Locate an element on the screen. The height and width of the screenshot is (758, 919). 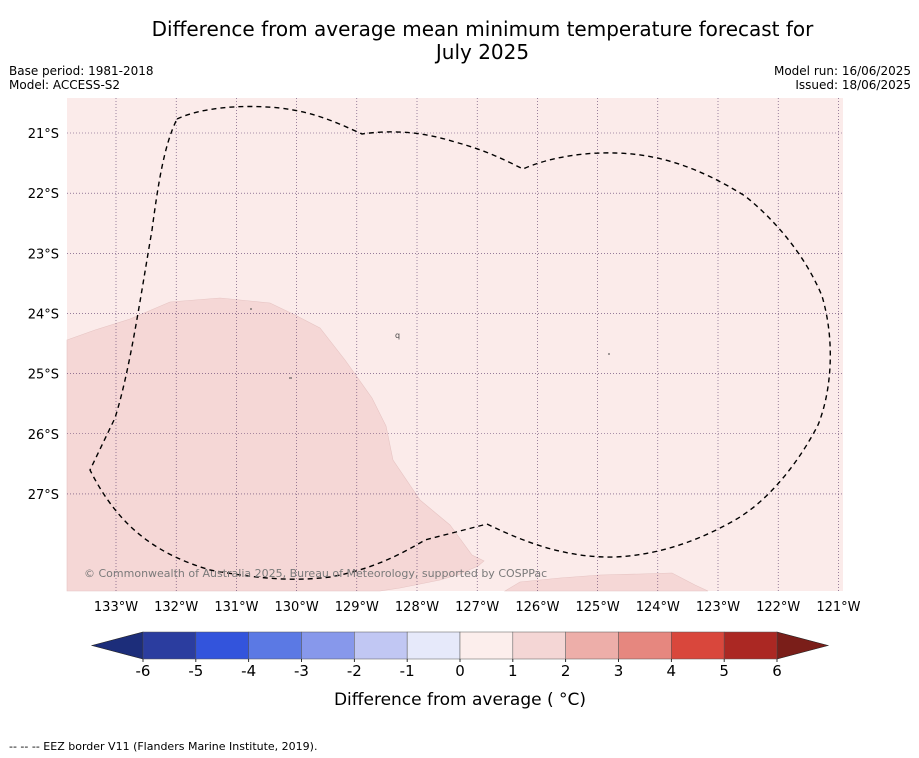
latitude-tick-label: 24°S is located at coordinates (43, 314).